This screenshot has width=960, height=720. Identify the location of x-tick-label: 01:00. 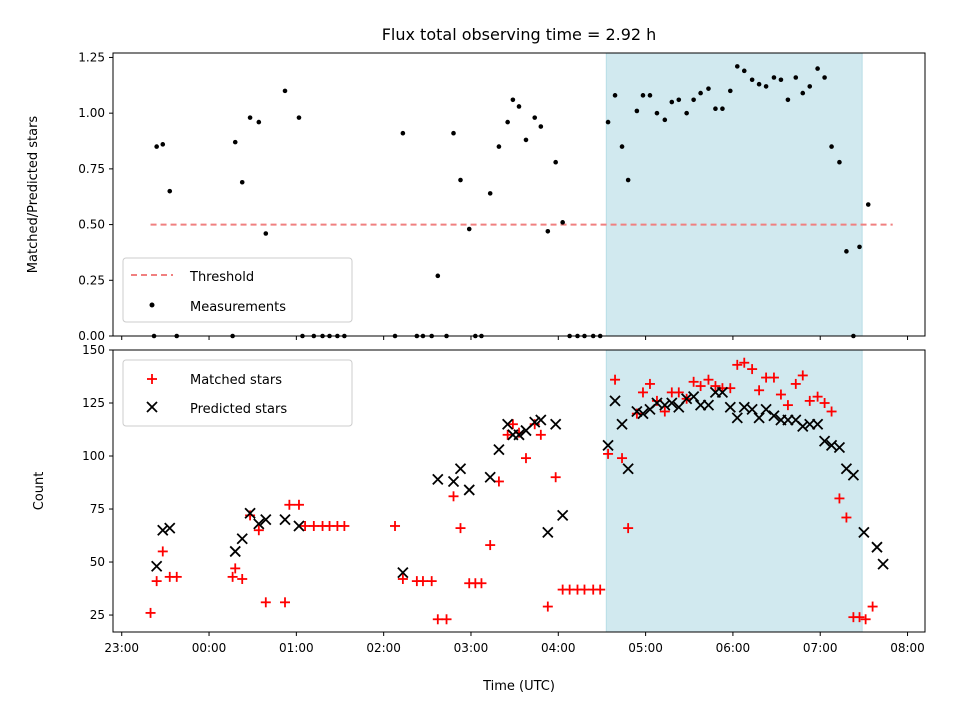
(296, 648).